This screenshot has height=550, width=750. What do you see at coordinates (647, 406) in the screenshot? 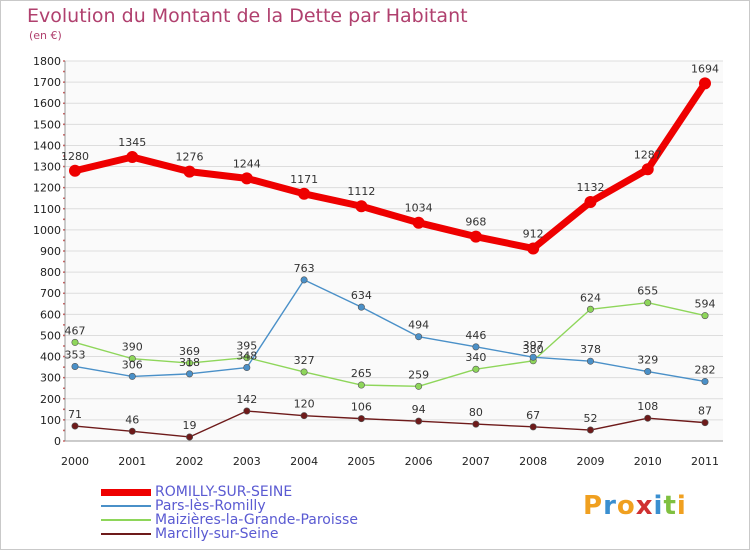
I see `data-label: 108` at bounding box center [647, 406].